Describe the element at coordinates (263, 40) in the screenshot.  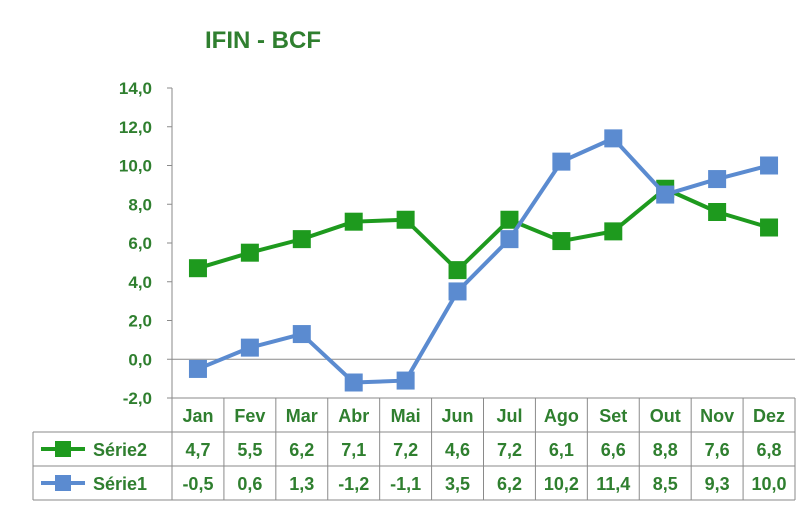
I see `chart-title: IFIN - BCF` at that location.